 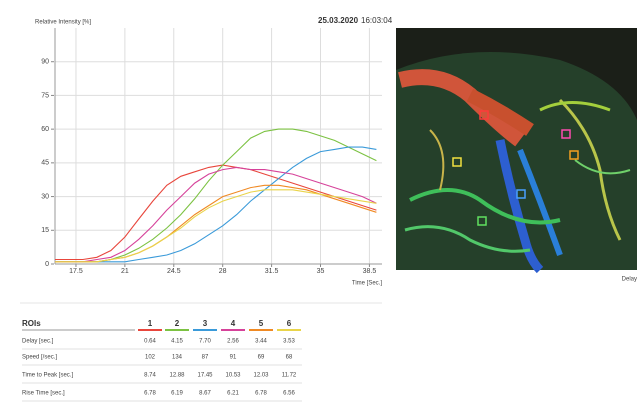 I want to click on x-tick-label: 38.5, so click(x=370, y=271).